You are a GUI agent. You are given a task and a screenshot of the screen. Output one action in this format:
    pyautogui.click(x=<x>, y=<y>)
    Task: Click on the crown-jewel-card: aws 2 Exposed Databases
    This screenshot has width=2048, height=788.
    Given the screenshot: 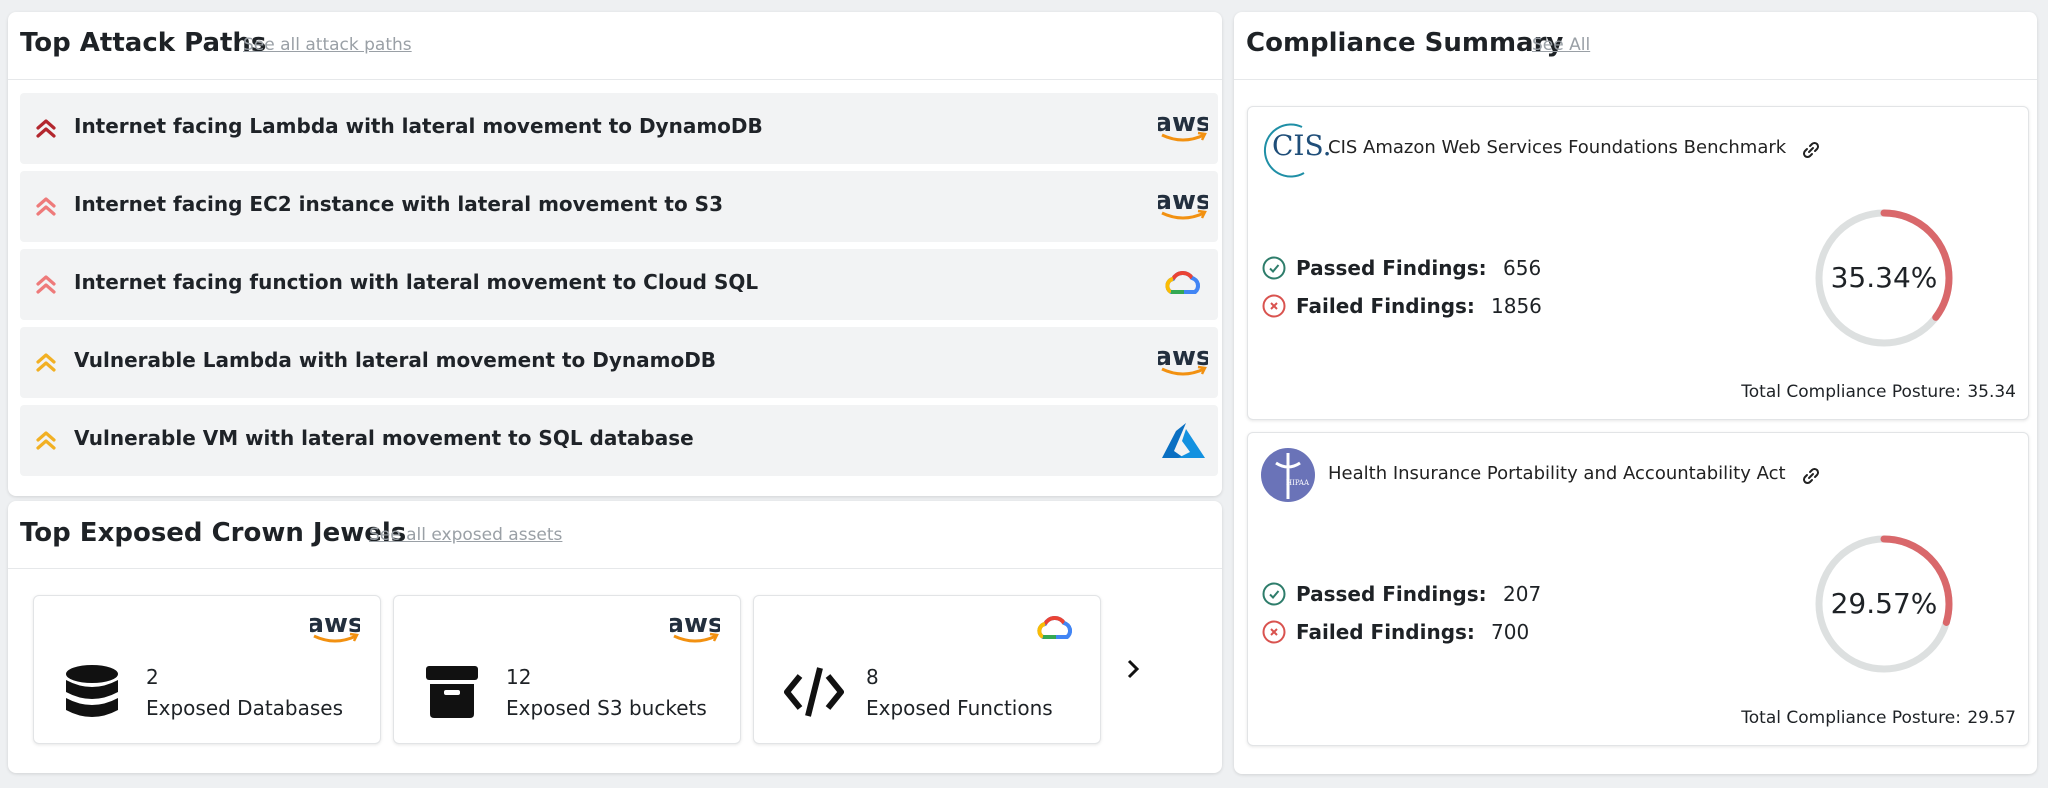 What is the action you would take?
    pyautogui.click(x=207, y=669)
    